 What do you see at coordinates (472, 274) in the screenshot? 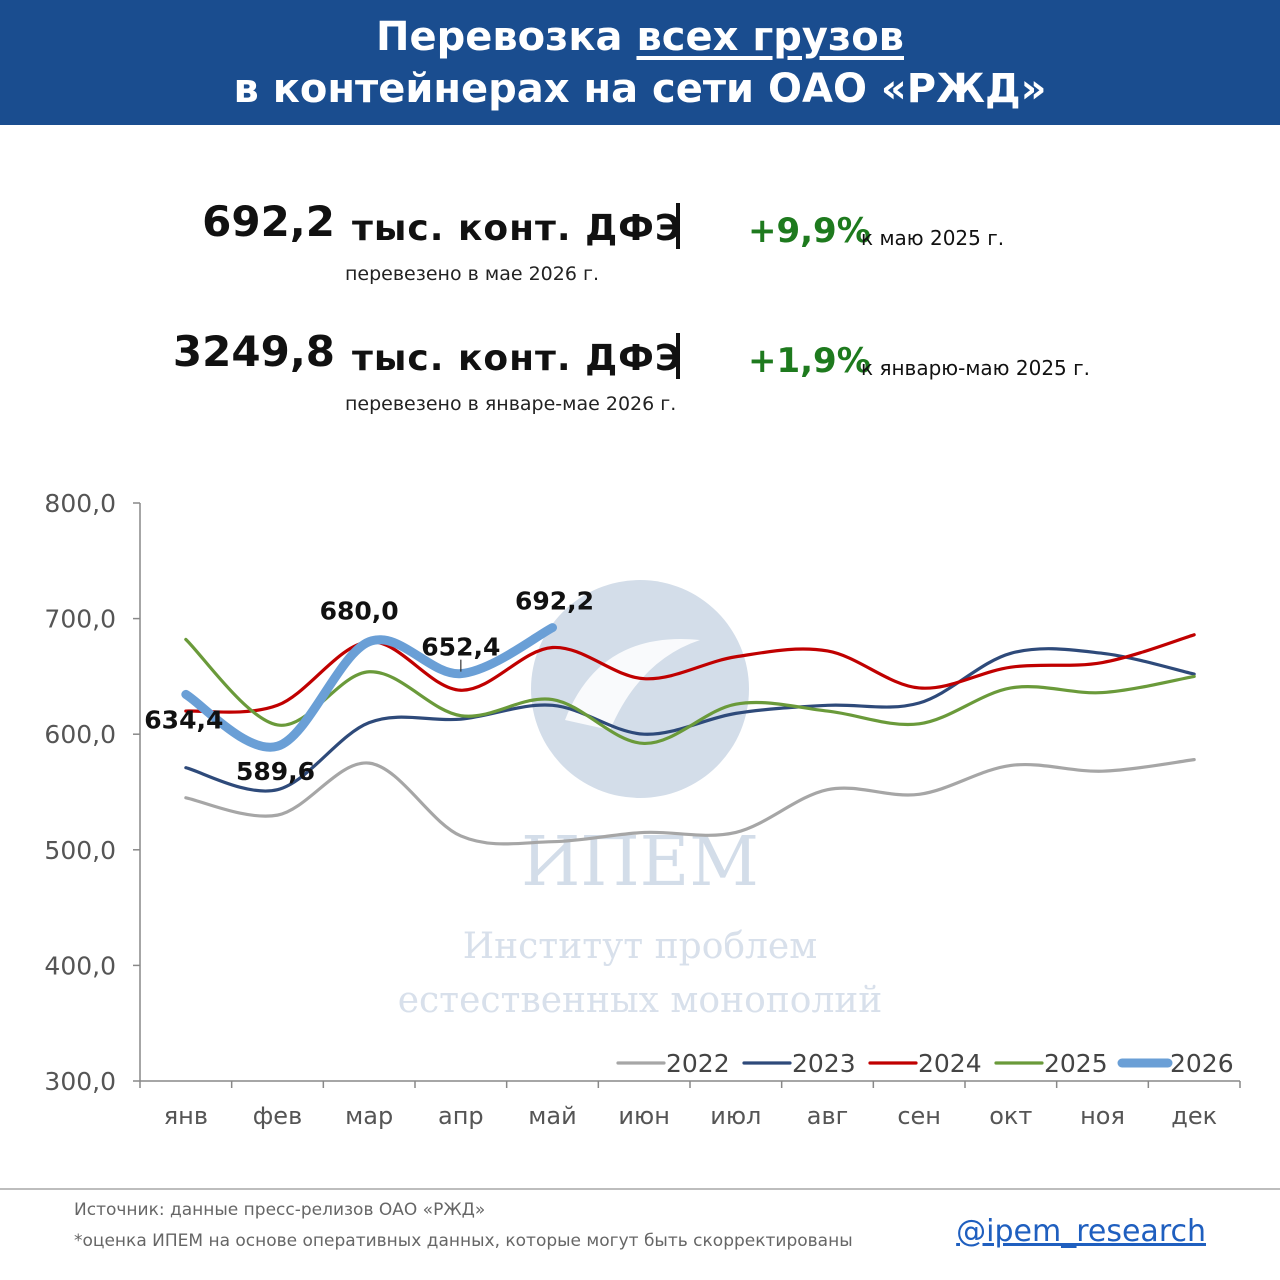
I see `kpi-month-note: перевезено в мае 2026 г.` at bounding box center [472, 274].